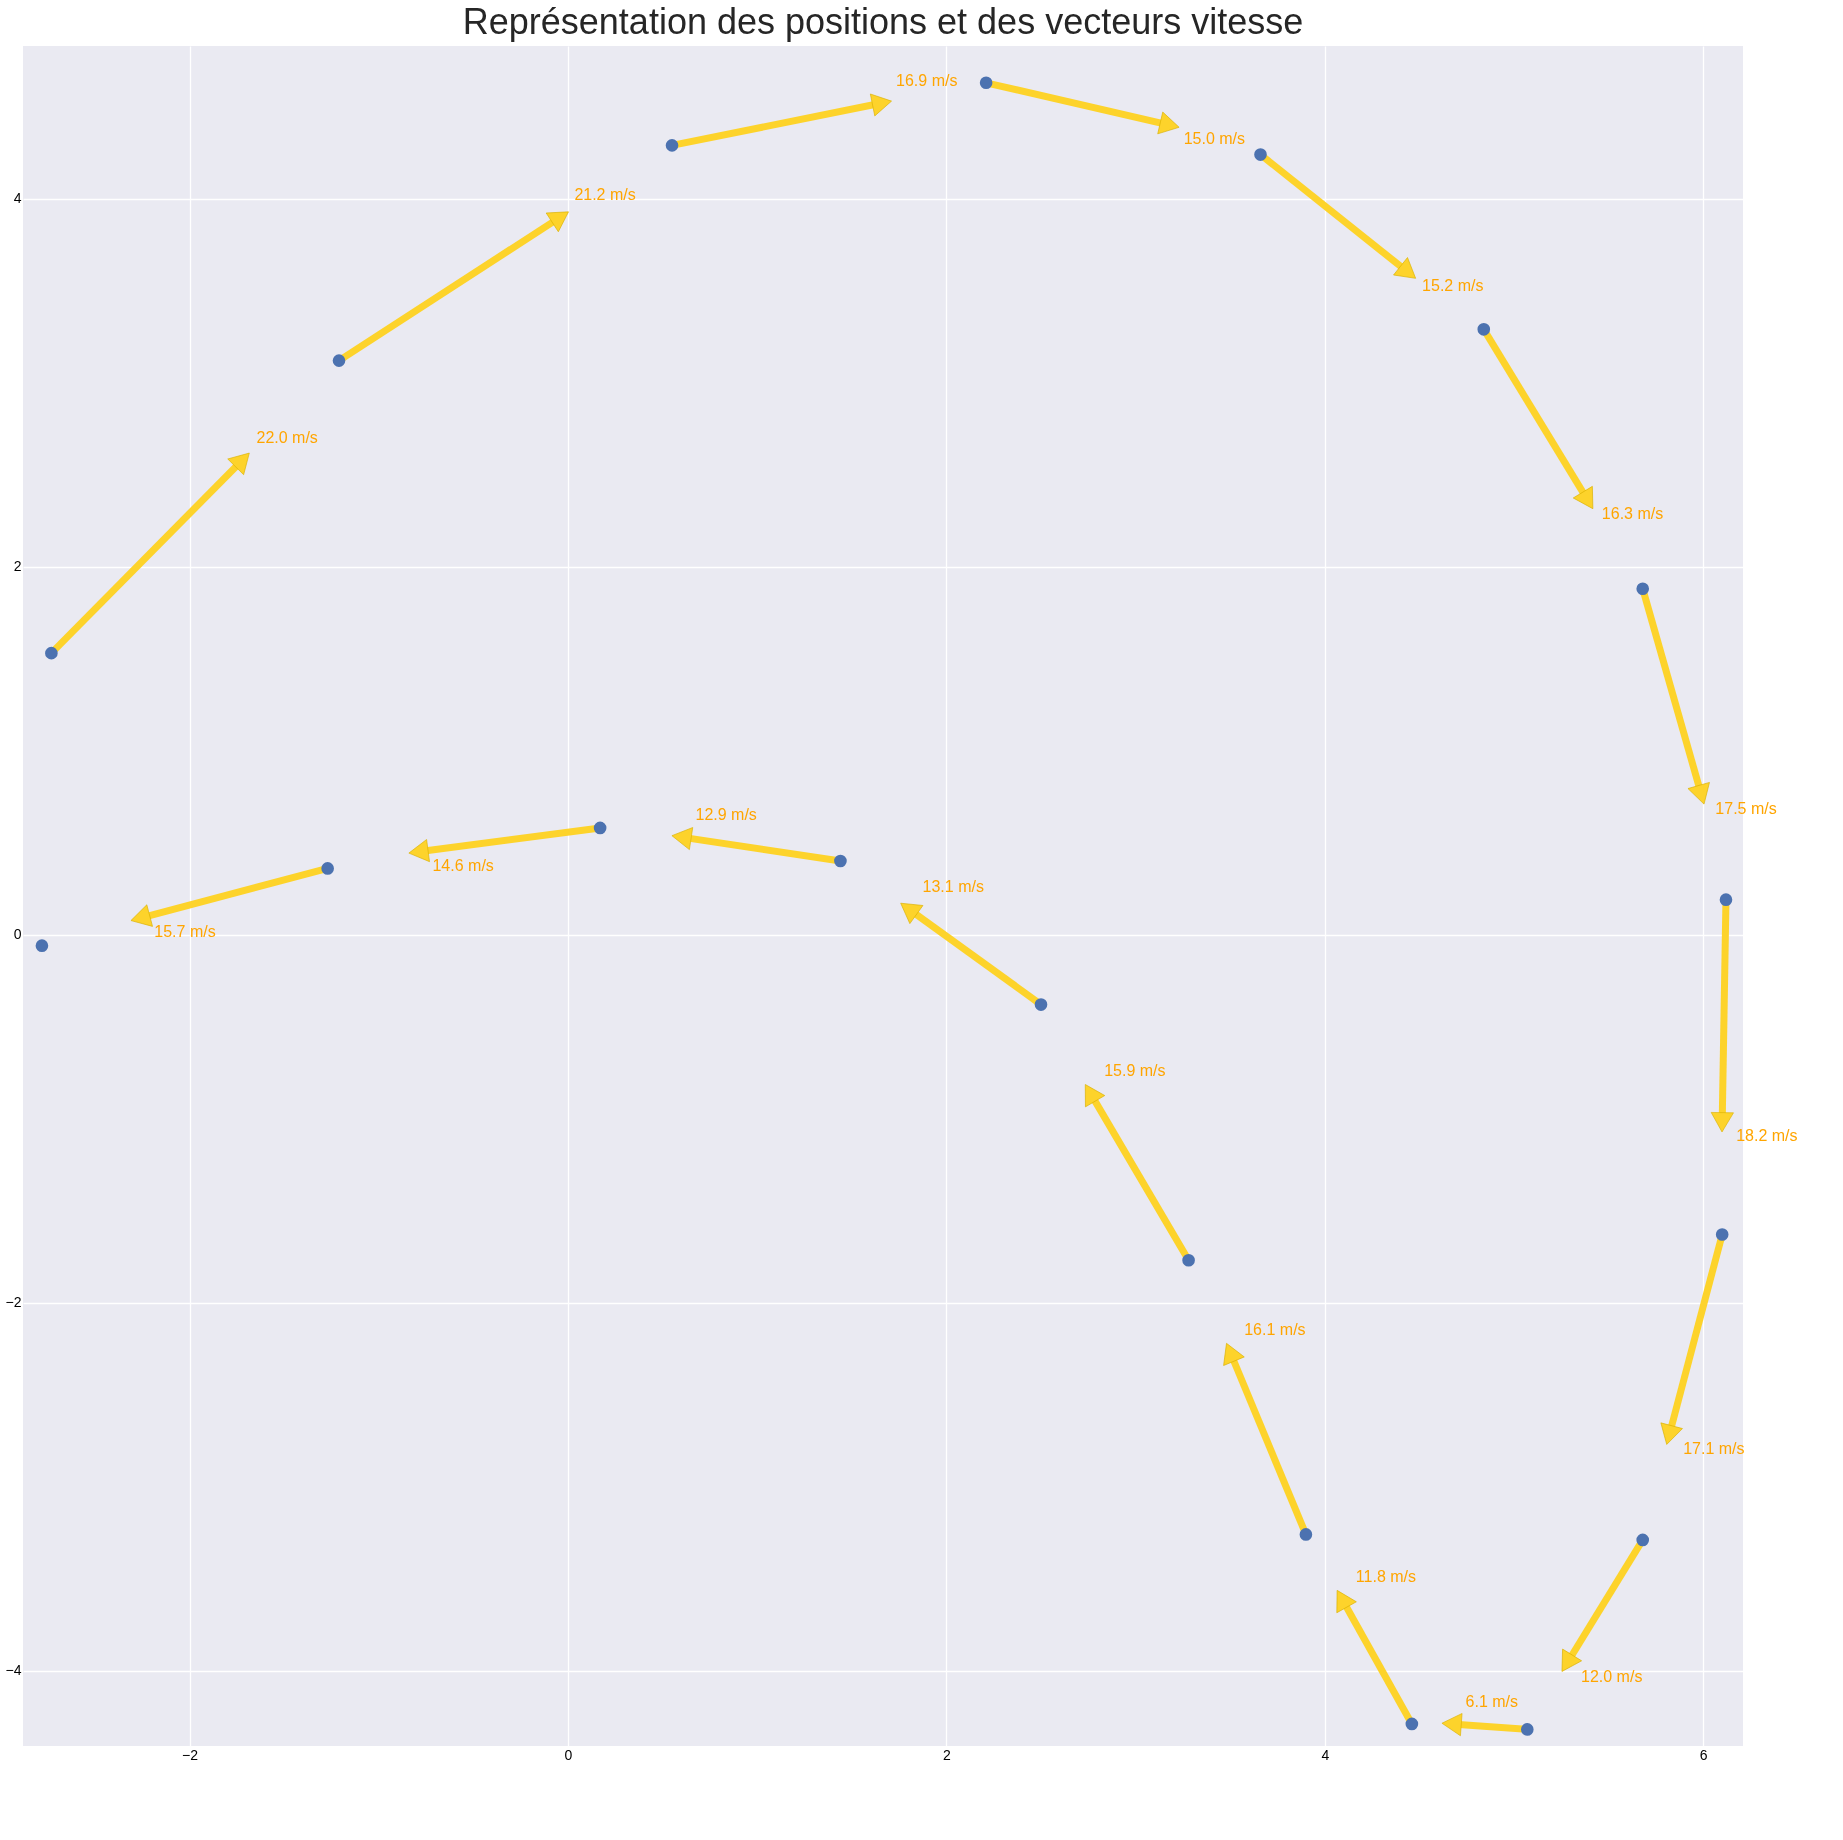 This screenshot has width=1843, height=1840. Describe the element at coordinates (953, 886) in the screenshot. I see `annotation: 13.1 m/s` at that location.